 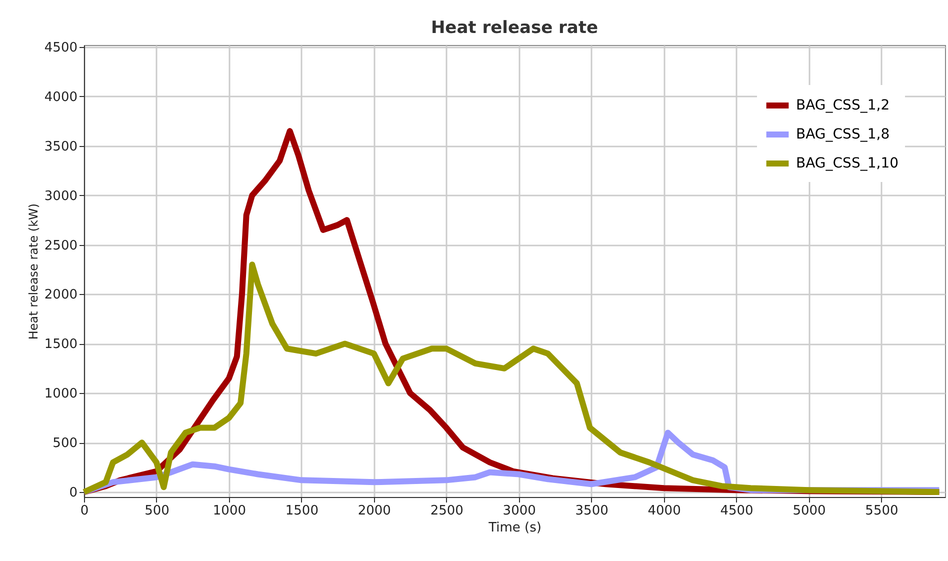 What do you see at coordinates (515, 528) in the screenshot?
I see `x-axis-title: Time (s)` at bounding box center [515, 528].